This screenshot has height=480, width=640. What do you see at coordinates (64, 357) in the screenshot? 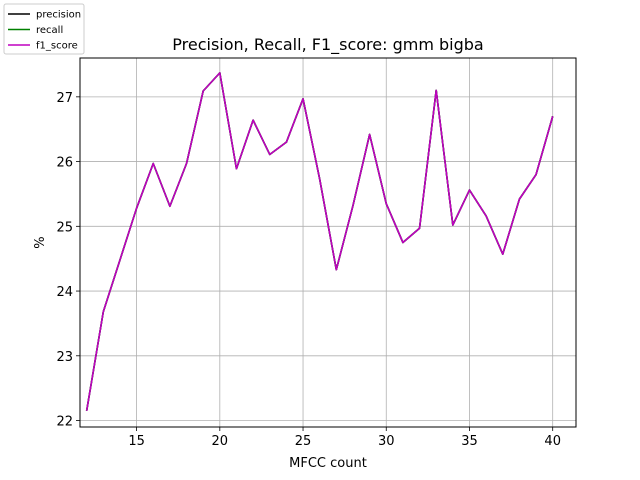
I see `y-tick-label: 23` at bounding box center [64, 357].